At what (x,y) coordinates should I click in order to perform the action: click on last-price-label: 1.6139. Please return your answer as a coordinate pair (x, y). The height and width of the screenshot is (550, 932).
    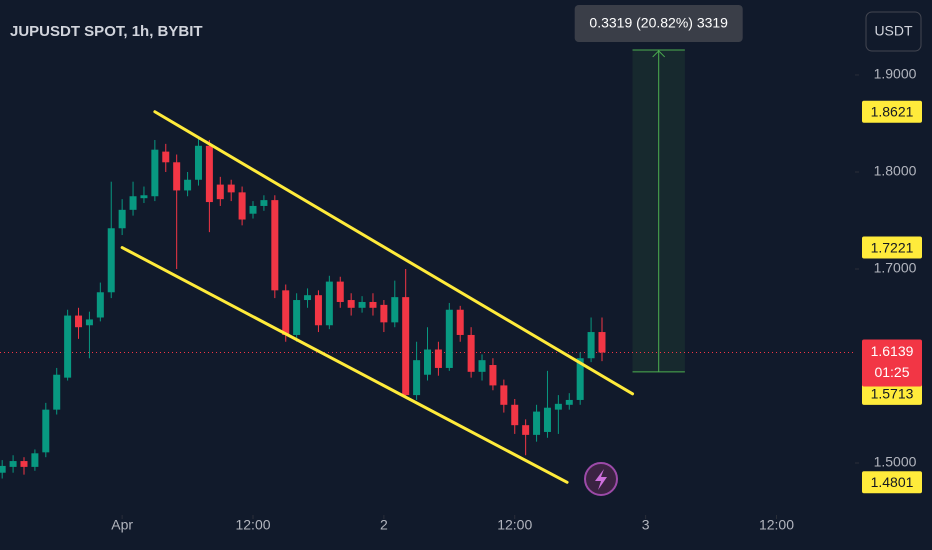
    Looking at the image, I should click on (892, 351).